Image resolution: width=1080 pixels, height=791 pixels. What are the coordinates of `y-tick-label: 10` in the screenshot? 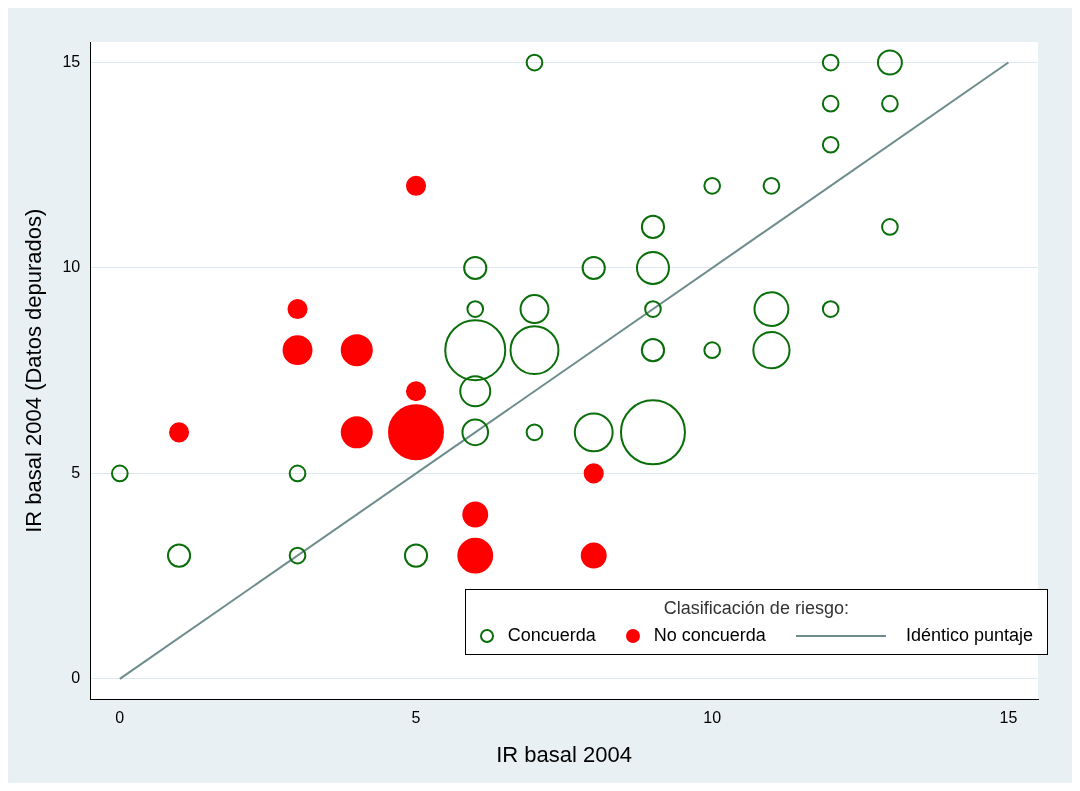 It's located at (71, 267).